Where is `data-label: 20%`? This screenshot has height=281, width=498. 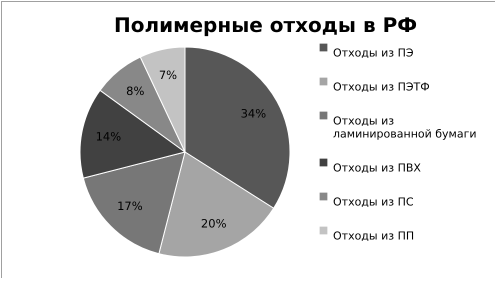
data-label: 20% is located at coordinates (213, 223).